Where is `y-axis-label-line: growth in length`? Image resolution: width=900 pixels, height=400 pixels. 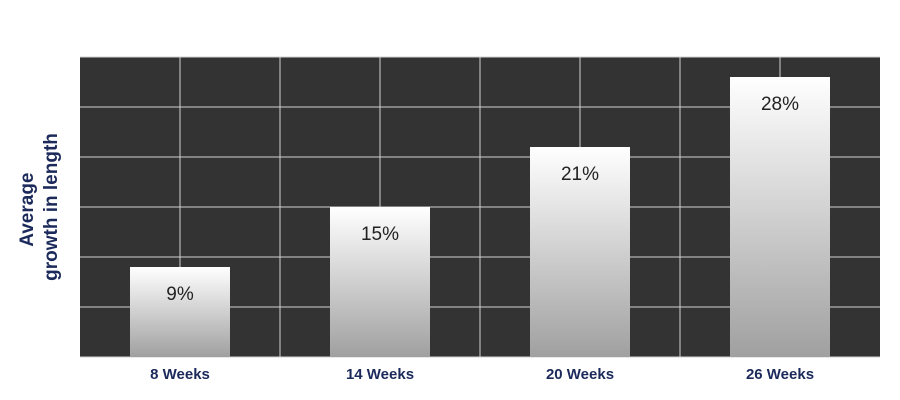 y-axis-label-line: growth in length is located at coordinates (51, 207).